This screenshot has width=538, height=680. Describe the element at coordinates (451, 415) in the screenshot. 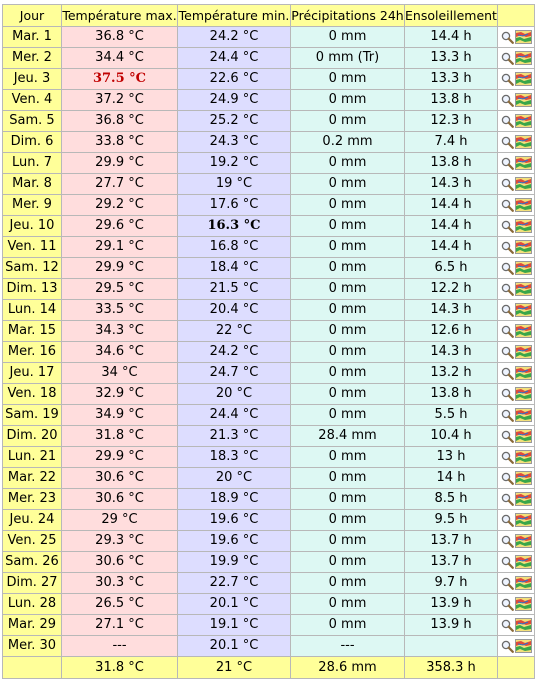

I see `cell-sun: 5.5 h` at that location.